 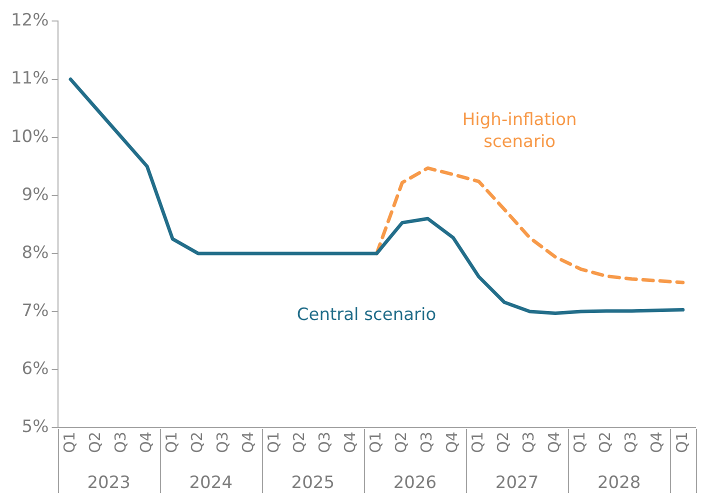 What do you see at coordinates (415, 482) in the screenshot?
I see `text: 2026` at bounding box center [415, 482].